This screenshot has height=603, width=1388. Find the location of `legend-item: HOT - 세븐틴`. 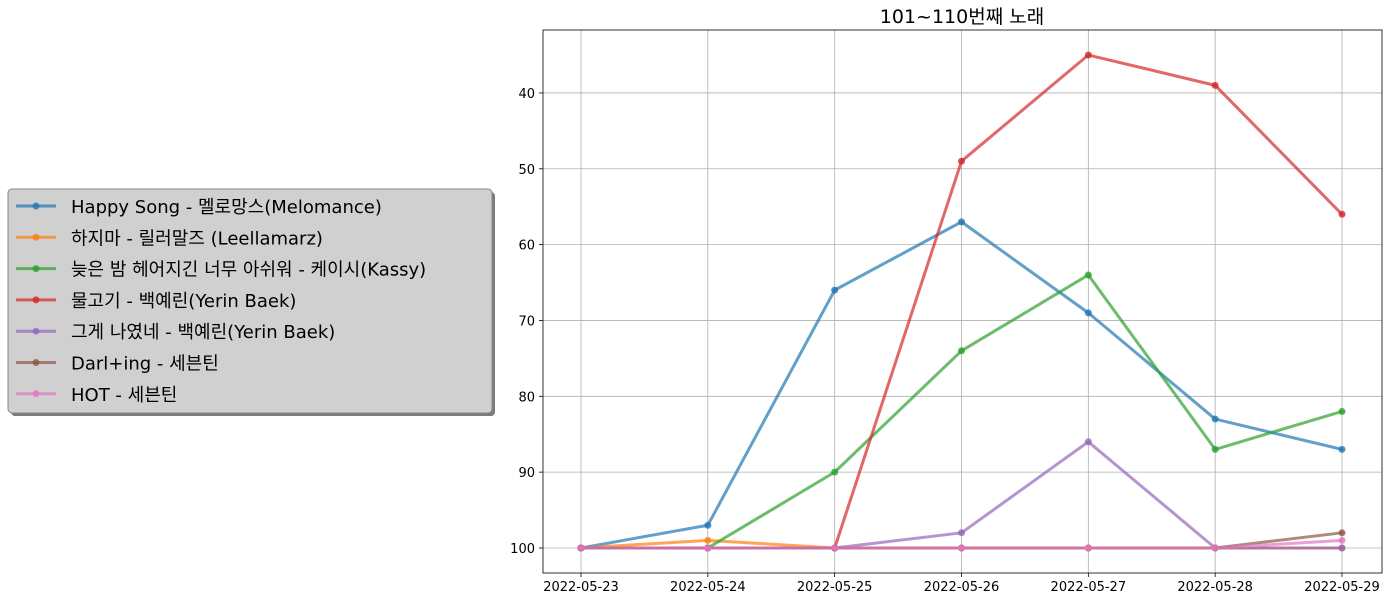

legend-item: HOT - 세븐틴 is located at coordinates (96, 395).